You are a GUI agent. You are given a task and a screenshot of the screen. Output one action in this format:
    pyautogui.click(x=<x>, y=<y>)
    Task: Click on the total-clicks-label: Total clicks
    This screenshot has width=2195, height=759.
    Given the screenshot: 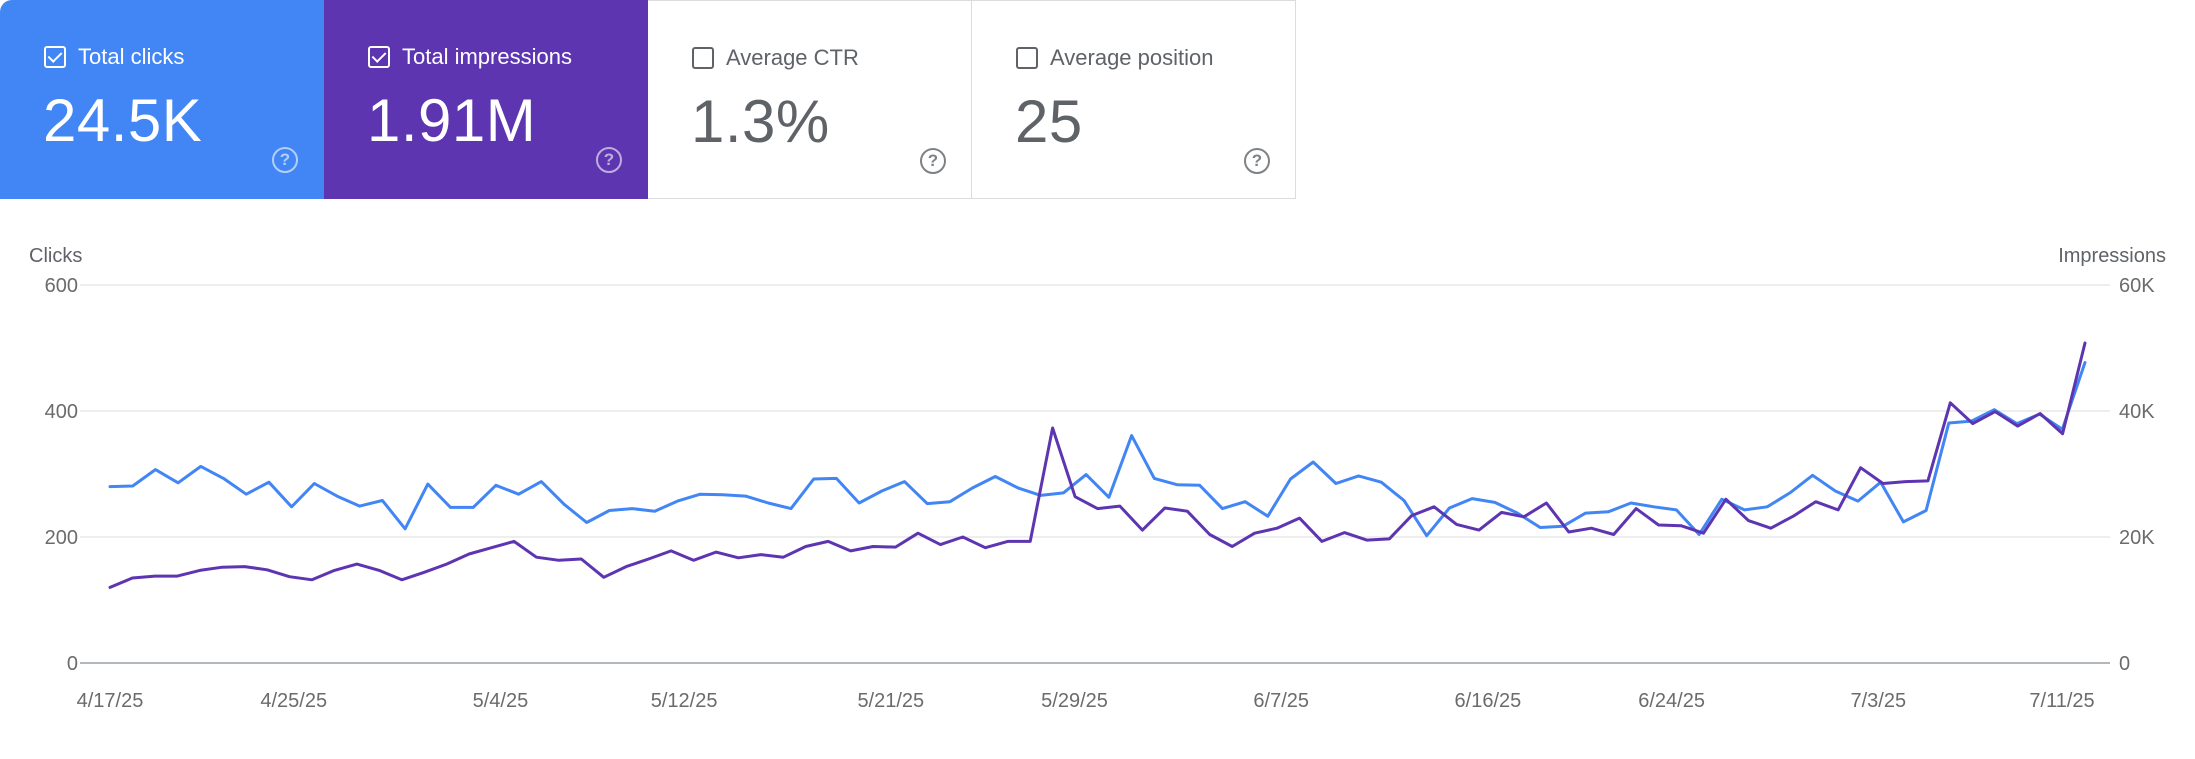 What is the action you would take?
    pyautogui.click(x=131, y=56)
    